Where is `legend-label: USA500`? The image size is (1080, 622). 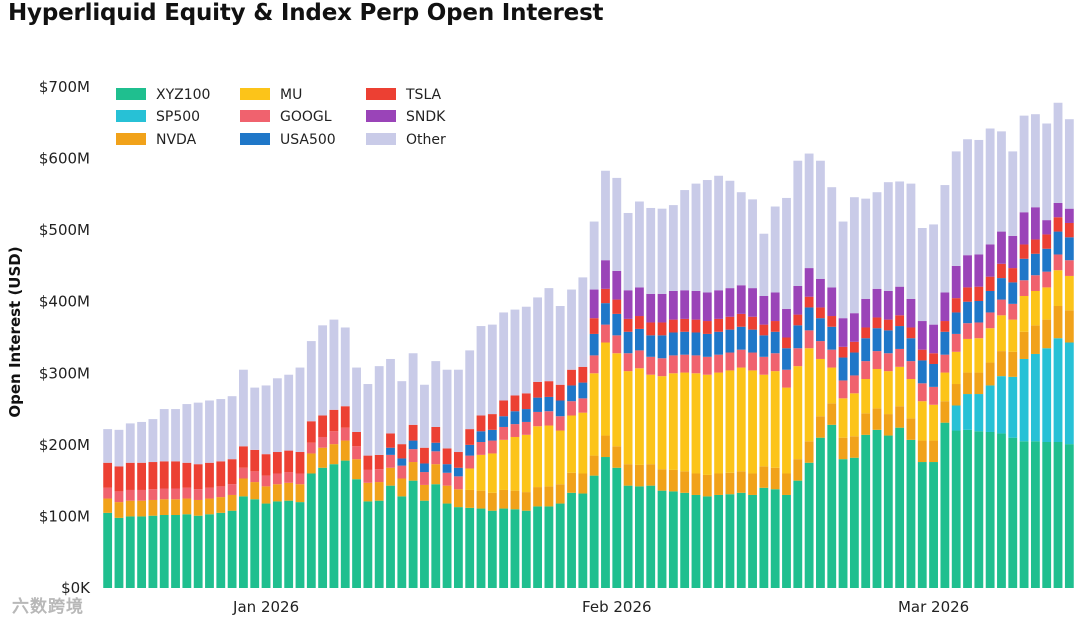
legend-label: USA500 is located at coordinates (308, 140).